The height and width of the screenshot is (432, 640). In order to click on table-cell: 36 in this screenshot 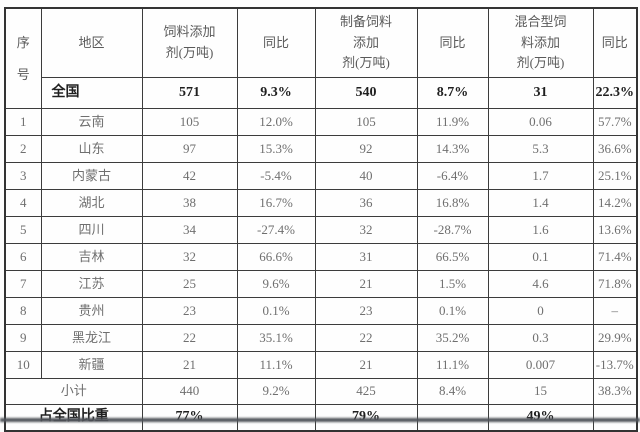, I will do `click(366, 203)`.